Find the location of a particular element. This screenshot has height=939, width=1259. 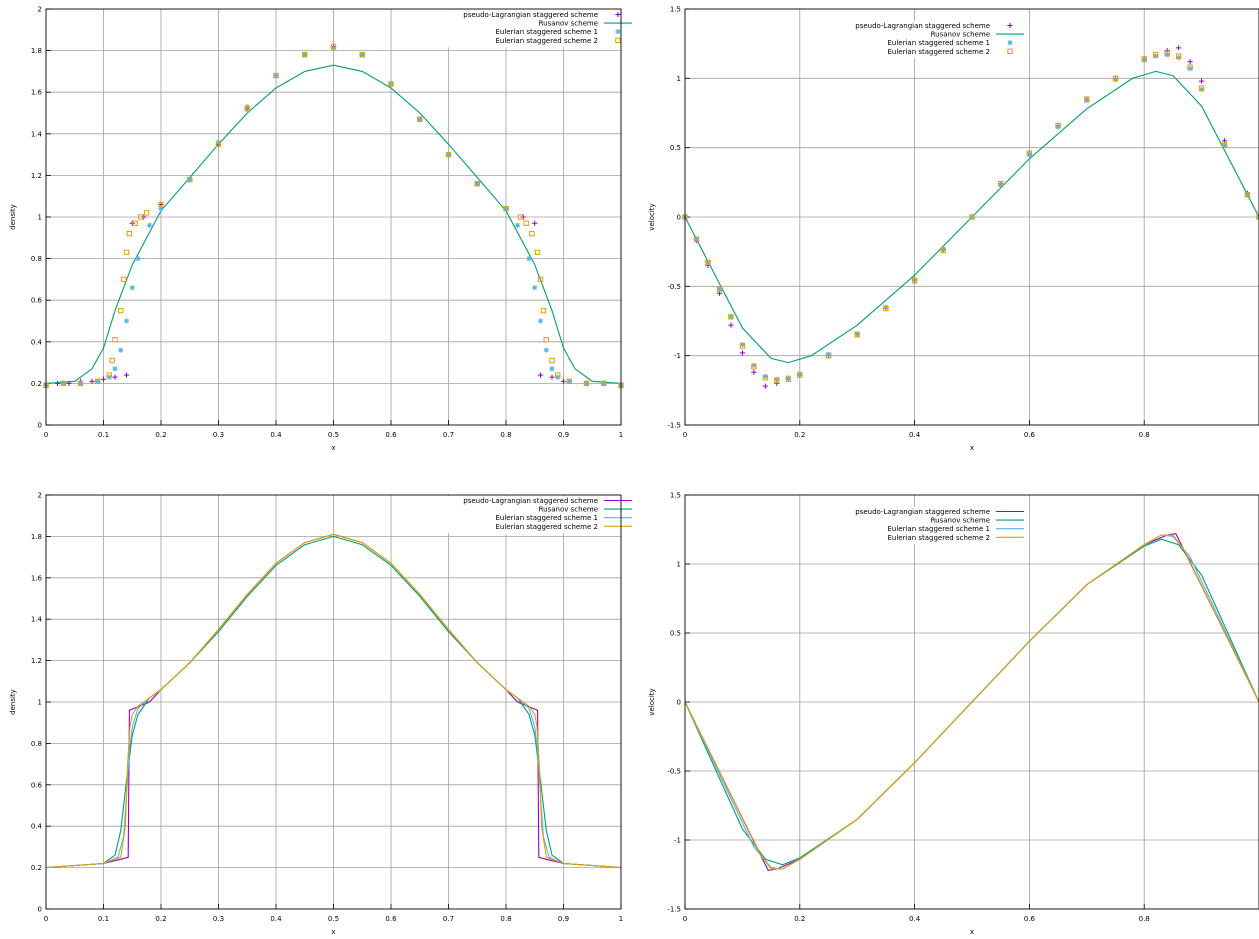

y-tick-label: 0.5 is located at coordinates (675, 634).